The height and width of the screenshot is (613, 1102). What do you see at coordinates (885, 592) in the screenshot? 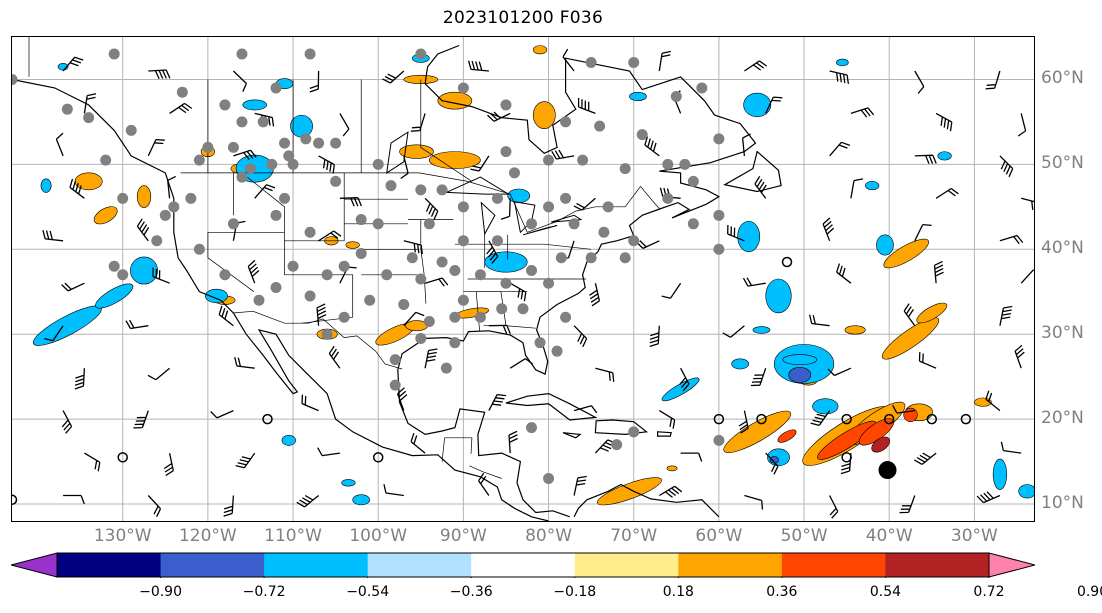
I see `colorbar-tick-label: 0.54` at bounding box center [885, 592].